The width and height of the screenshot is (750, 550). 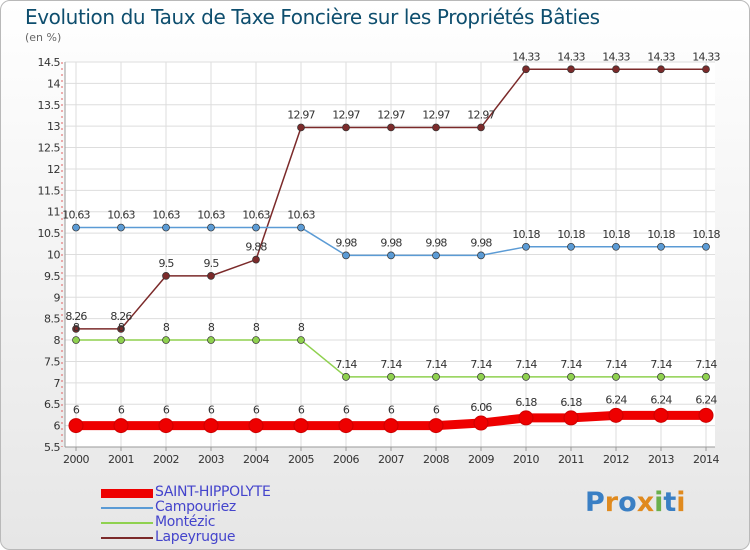 What do you see at coordinates (391, 459) in the screenshot?
I see `x-tick-label: 2007` at bounding box center [391, 459].